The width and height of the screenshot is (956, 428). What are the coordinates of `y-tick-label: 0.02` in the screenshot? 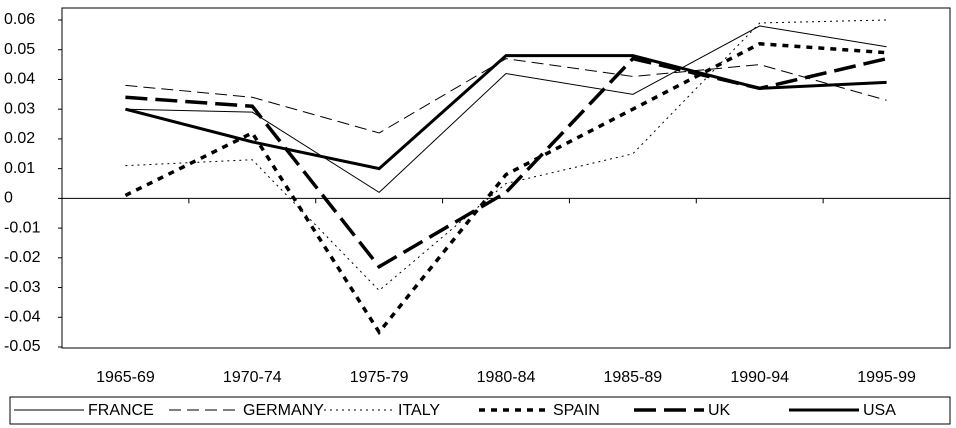 It's located at (19, 138).